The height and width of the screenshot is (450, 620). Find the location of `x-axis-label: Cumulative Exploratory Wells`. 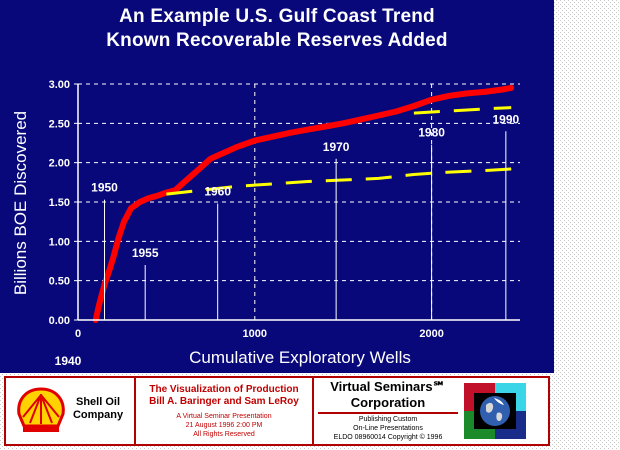

x-axis-label: Cumulative Exploratory Wells is located at coordinates (300, 357).